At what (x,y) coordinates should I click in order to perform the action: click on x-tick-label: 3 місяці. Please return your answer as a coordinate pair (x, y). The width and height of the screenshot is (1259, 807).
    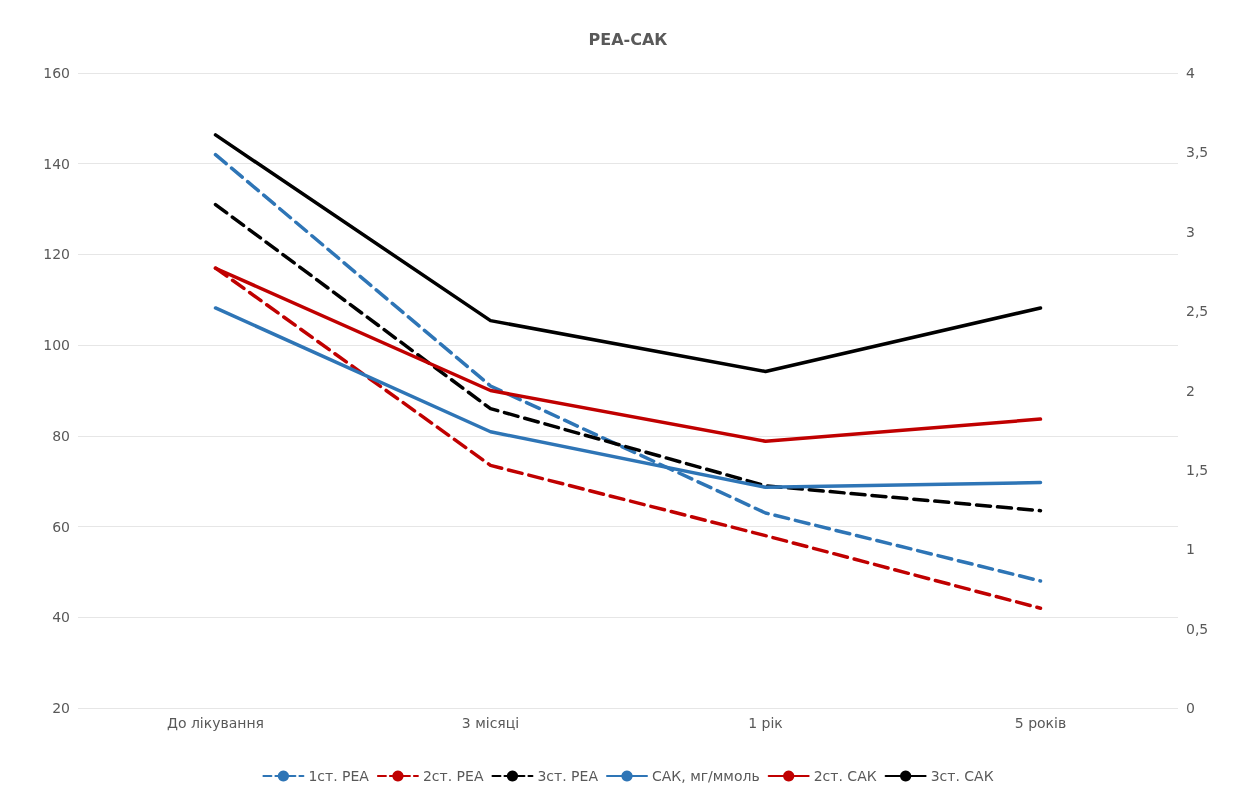
    Looking at the image, I should click on (490, 723).